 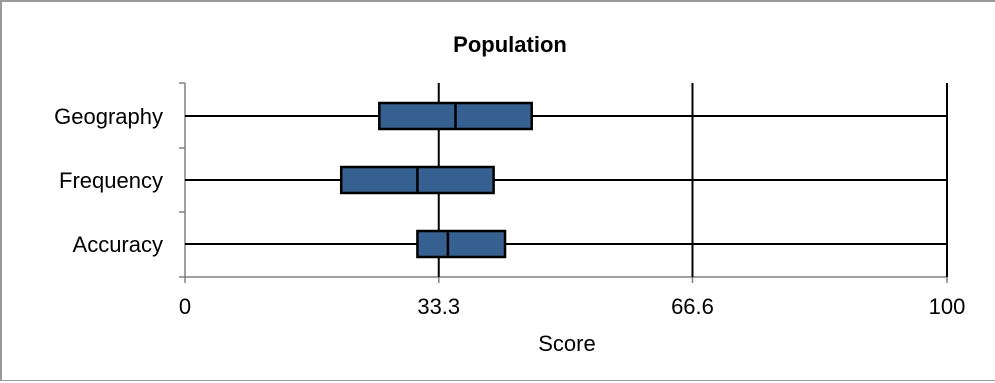 I want to click on x-axis-title: Score, so click(x=566, y=343).